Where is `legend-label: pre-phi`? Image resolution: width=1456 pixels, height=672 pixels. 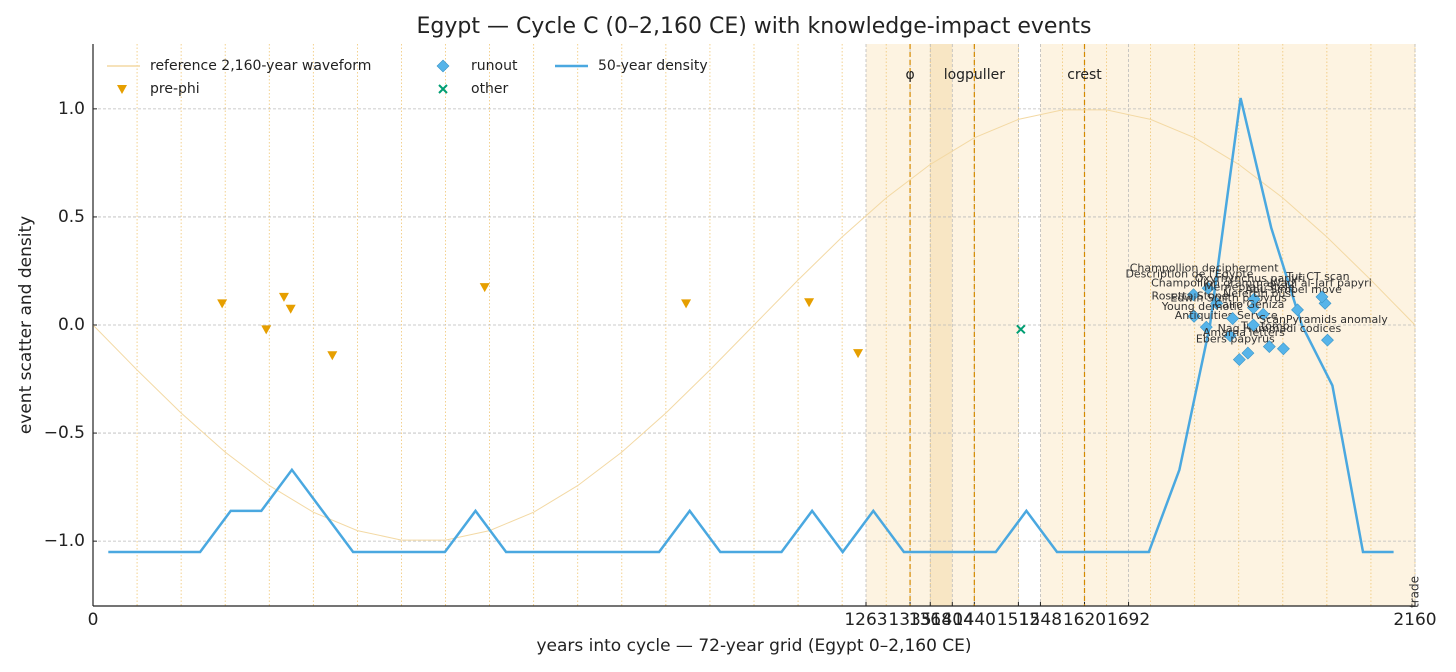 legend-label: pre-phi is located at coordinates (175, 89).